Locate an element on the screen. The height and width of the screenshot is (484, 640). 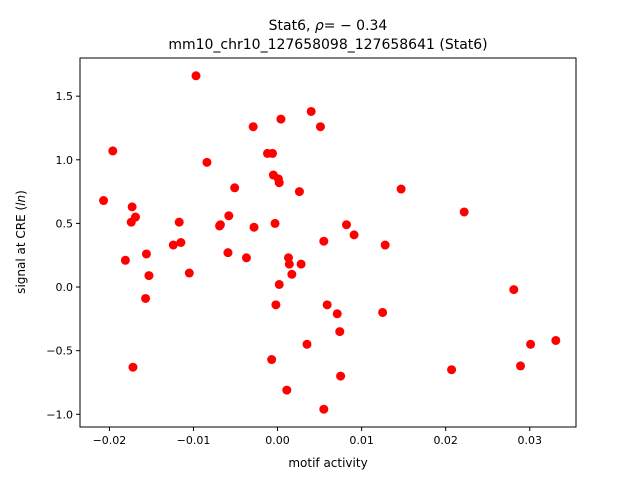
x-tick-label: 0.03 is located at coordinates (530, 440).